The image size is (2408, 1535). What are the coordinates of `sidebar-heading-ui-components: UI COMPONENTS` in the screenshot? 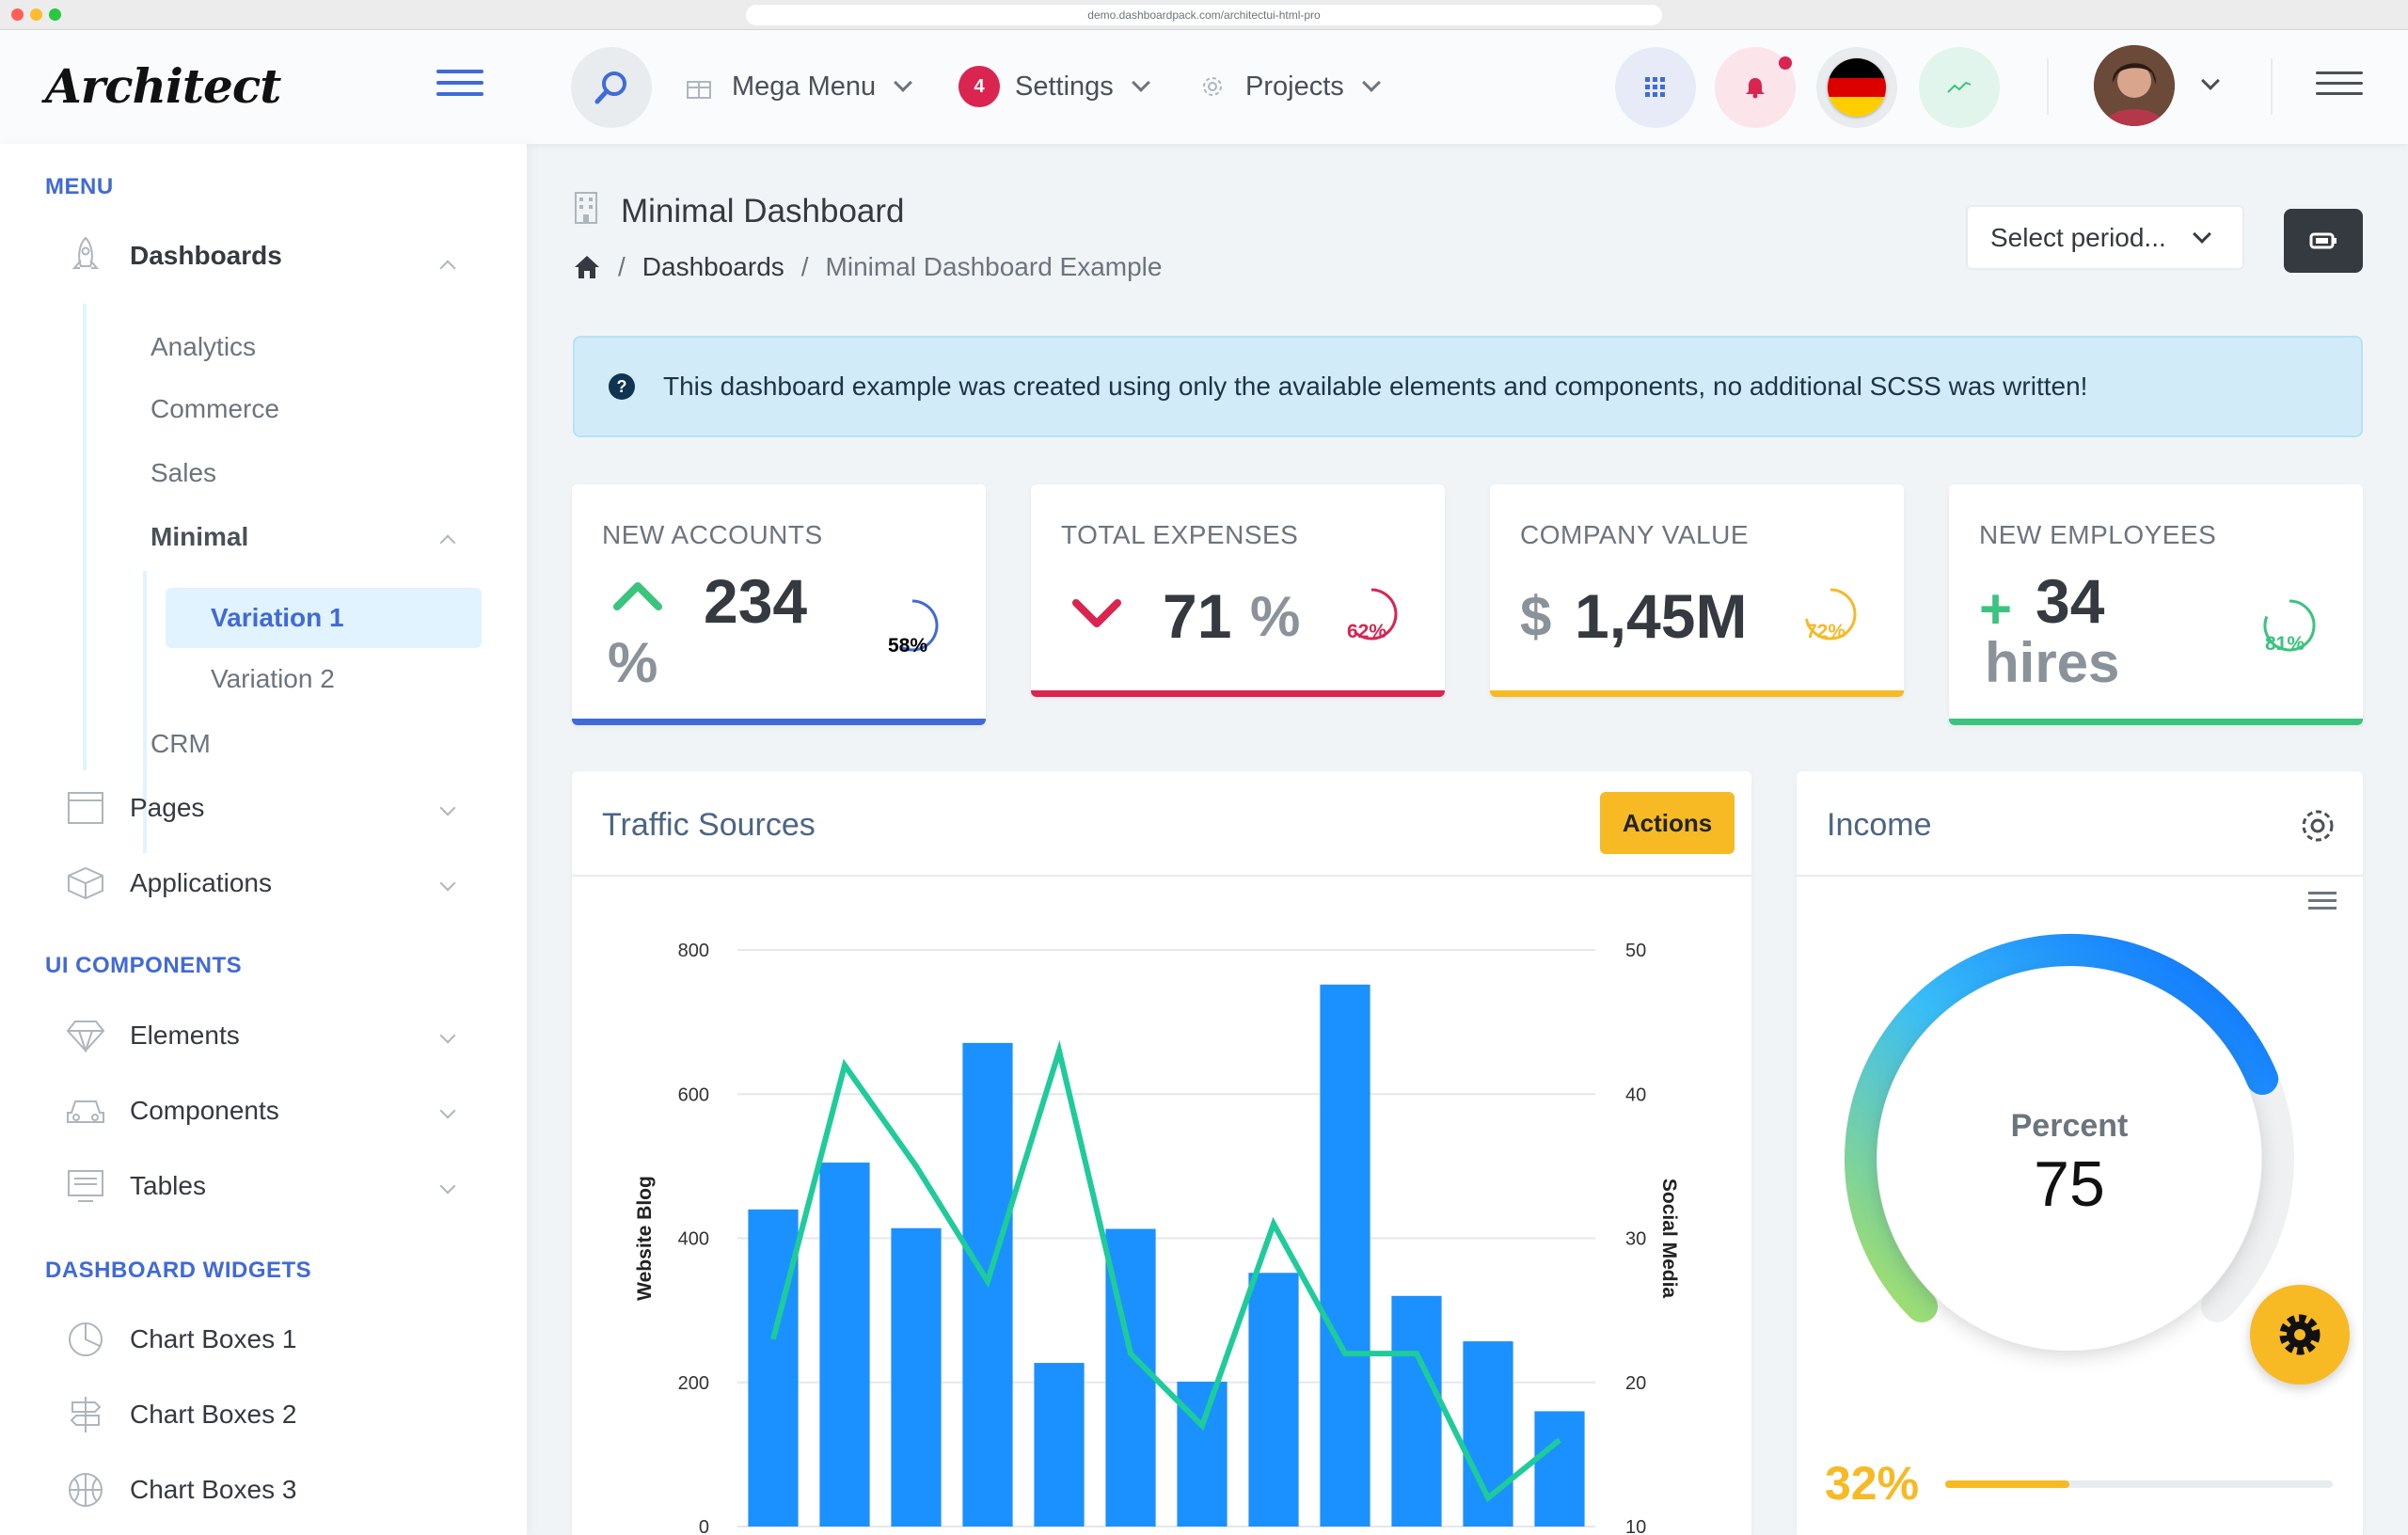 It's located at (144, 965).